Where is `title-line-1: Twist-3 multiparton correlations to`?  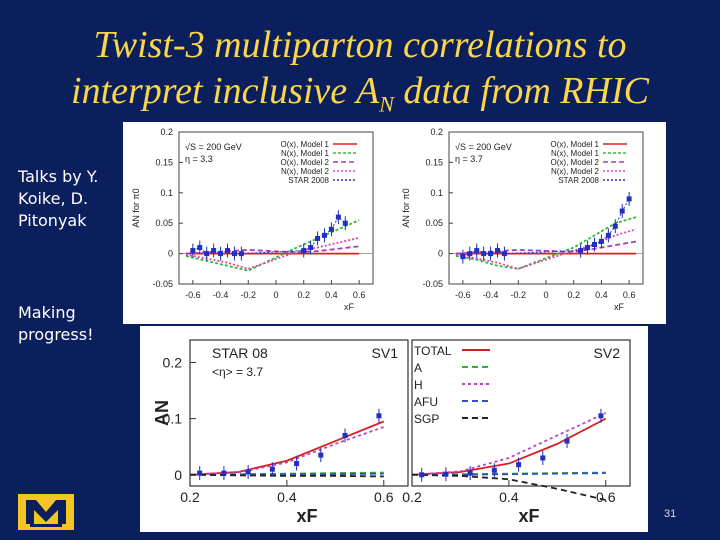
title-line-1: Twist-3 multiparton correlations to is located at coordinates (360, 45).